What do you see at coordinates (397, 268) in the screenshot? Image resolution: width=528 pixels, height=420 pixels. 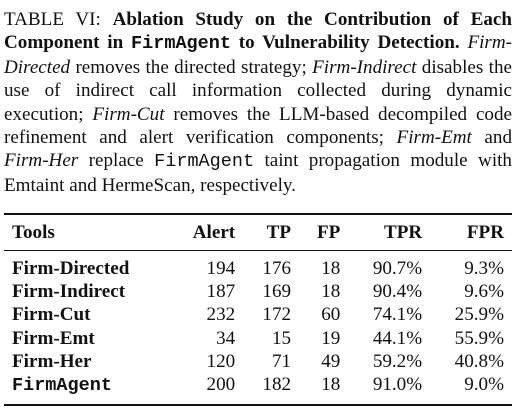 I see `cell-tpr: 90.7%` at bounding box center [397, 268].